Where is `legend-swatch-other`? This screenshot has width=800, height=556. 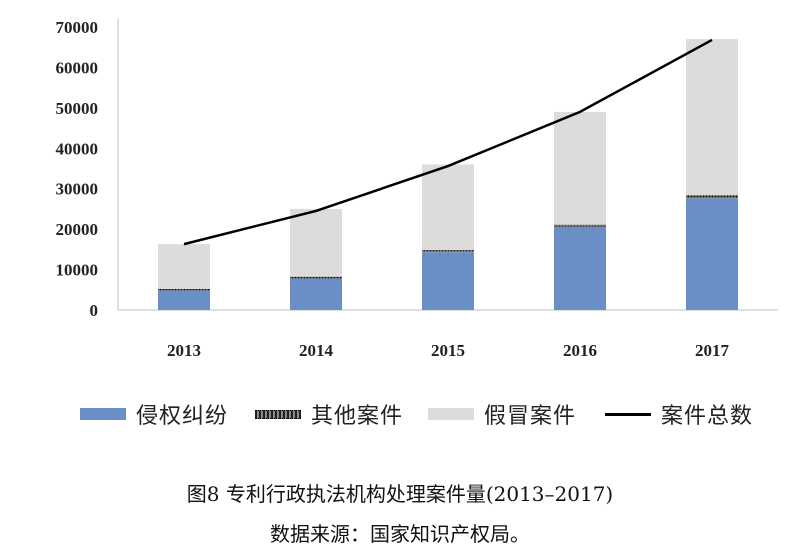 legend-swatch-other is located at coordinates (278, 414).